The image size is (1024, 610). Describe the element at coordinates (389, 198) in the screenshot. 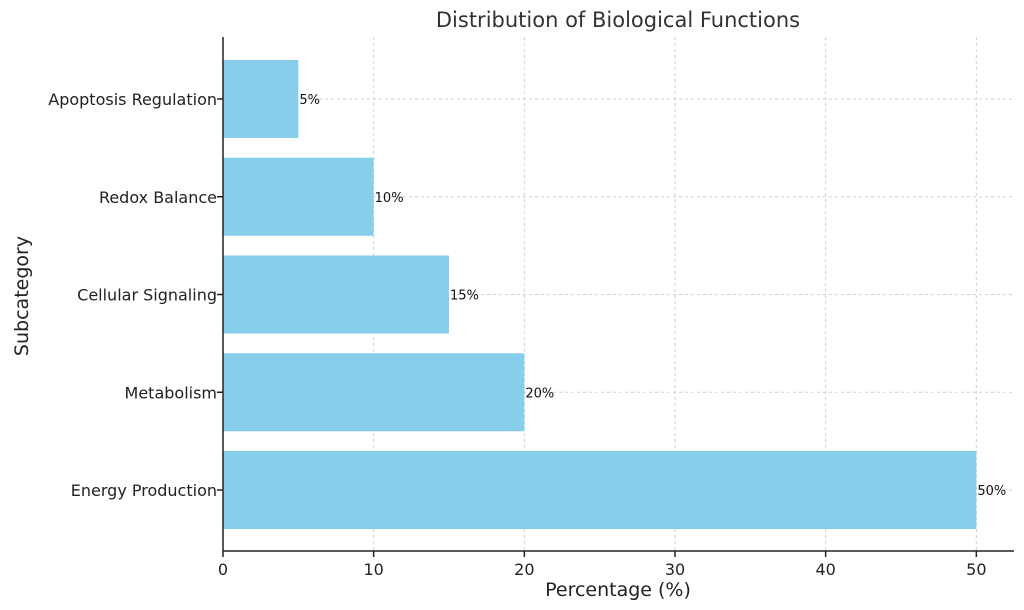

I see `bar-value-label: 10%` at that location.